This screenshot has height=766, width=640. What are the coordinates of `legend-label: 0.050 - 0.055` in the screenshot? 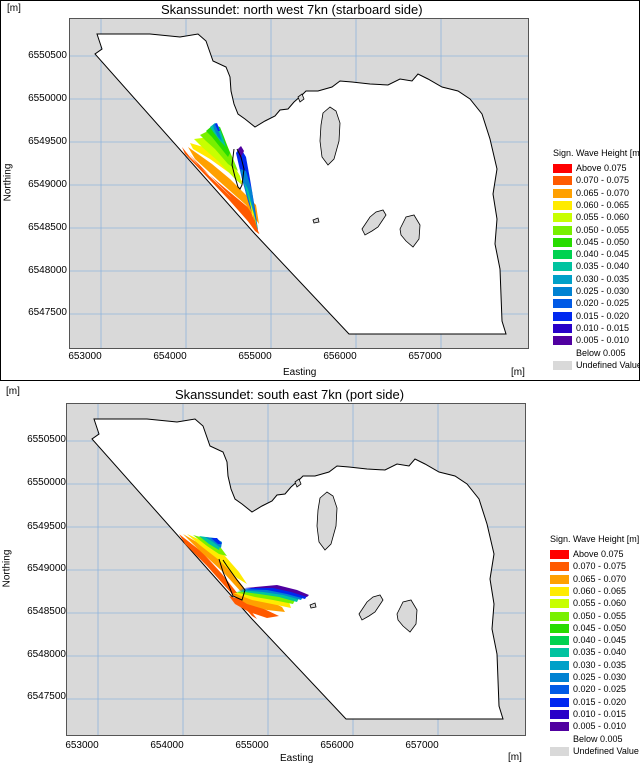 It's located at (603, 229).